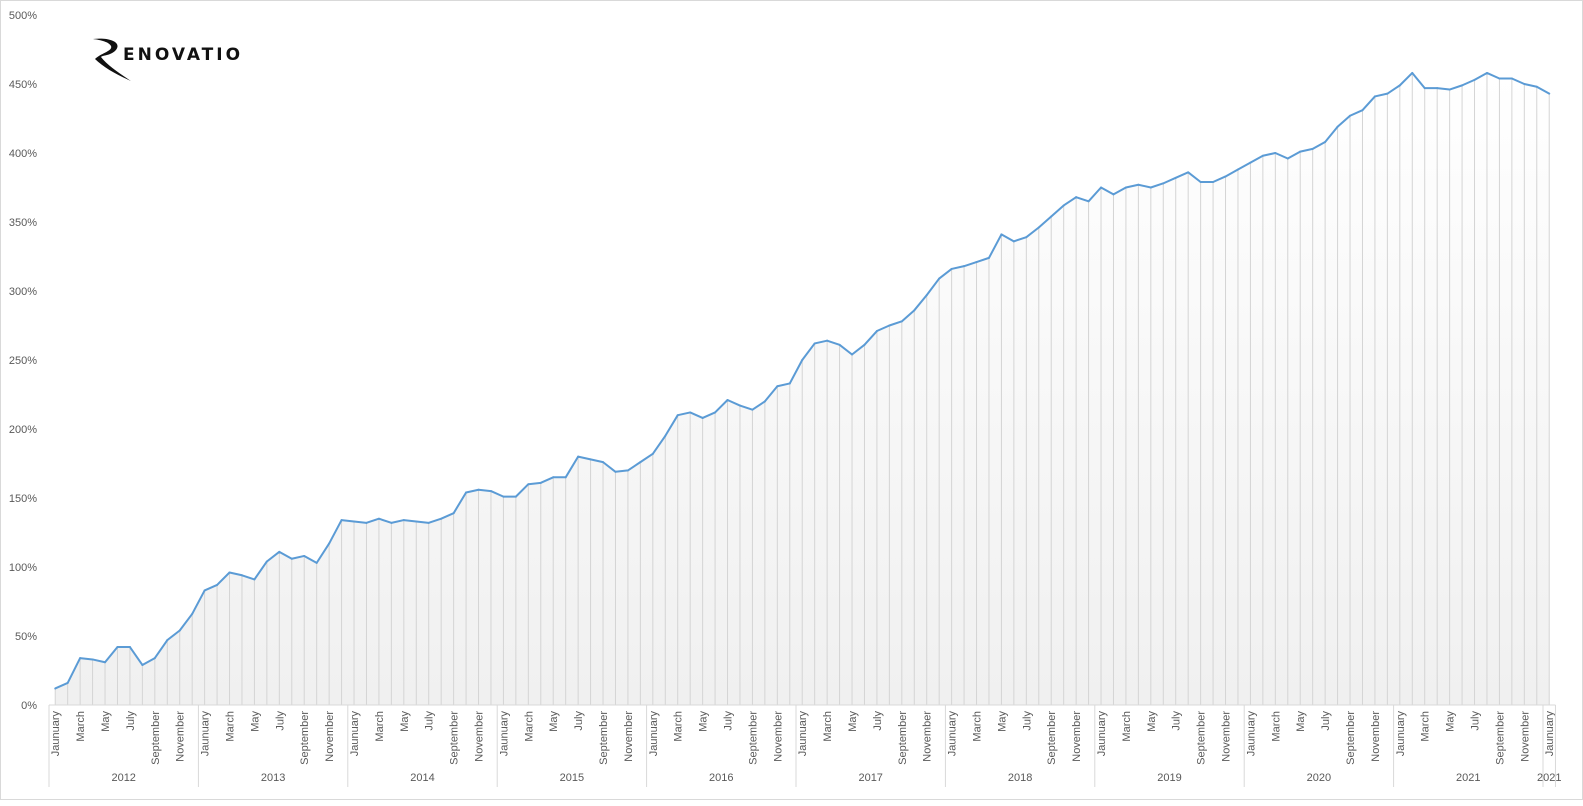  What do you see at coordinates (721, 778) in the screenshot?
I see `x-year-label: 2016` at bounding box center [721, 778].